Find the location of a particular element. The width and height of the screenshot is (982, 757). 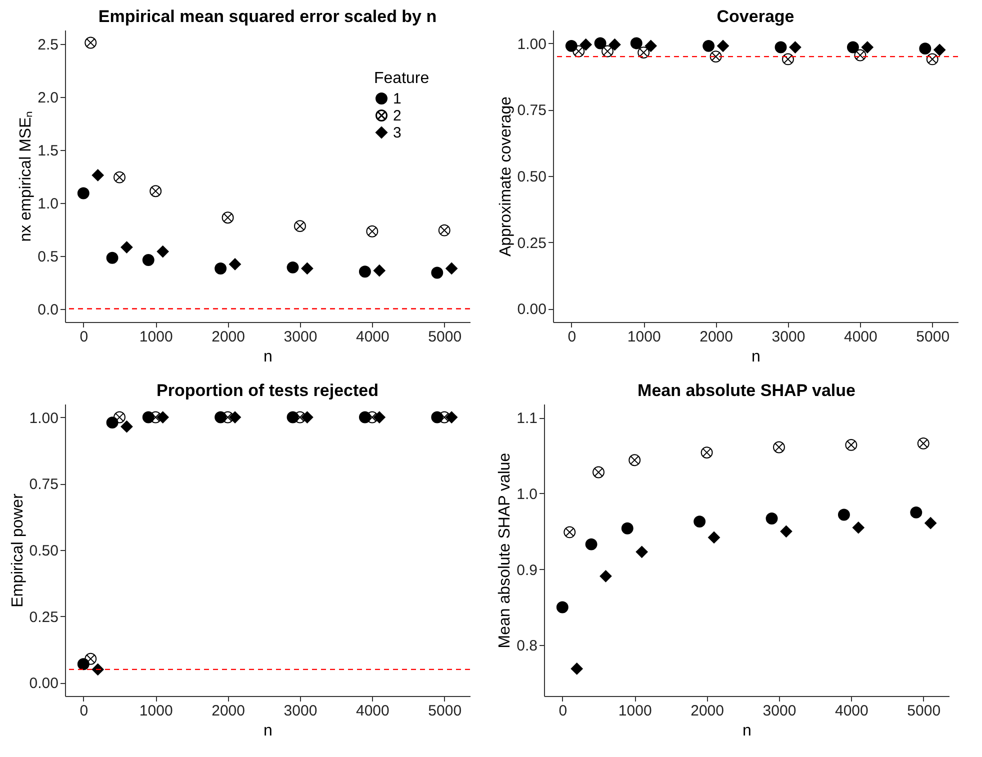

y-axis-title: Empirical power is located at coordinates (17, 550).